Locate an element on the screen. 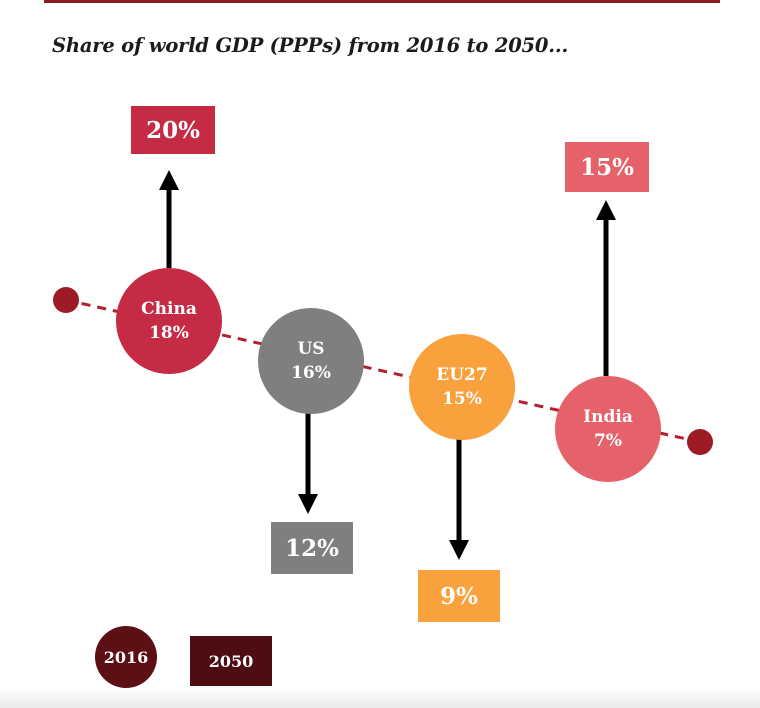  us-2016-circle: US 16% is located at coordinates (311, 361).